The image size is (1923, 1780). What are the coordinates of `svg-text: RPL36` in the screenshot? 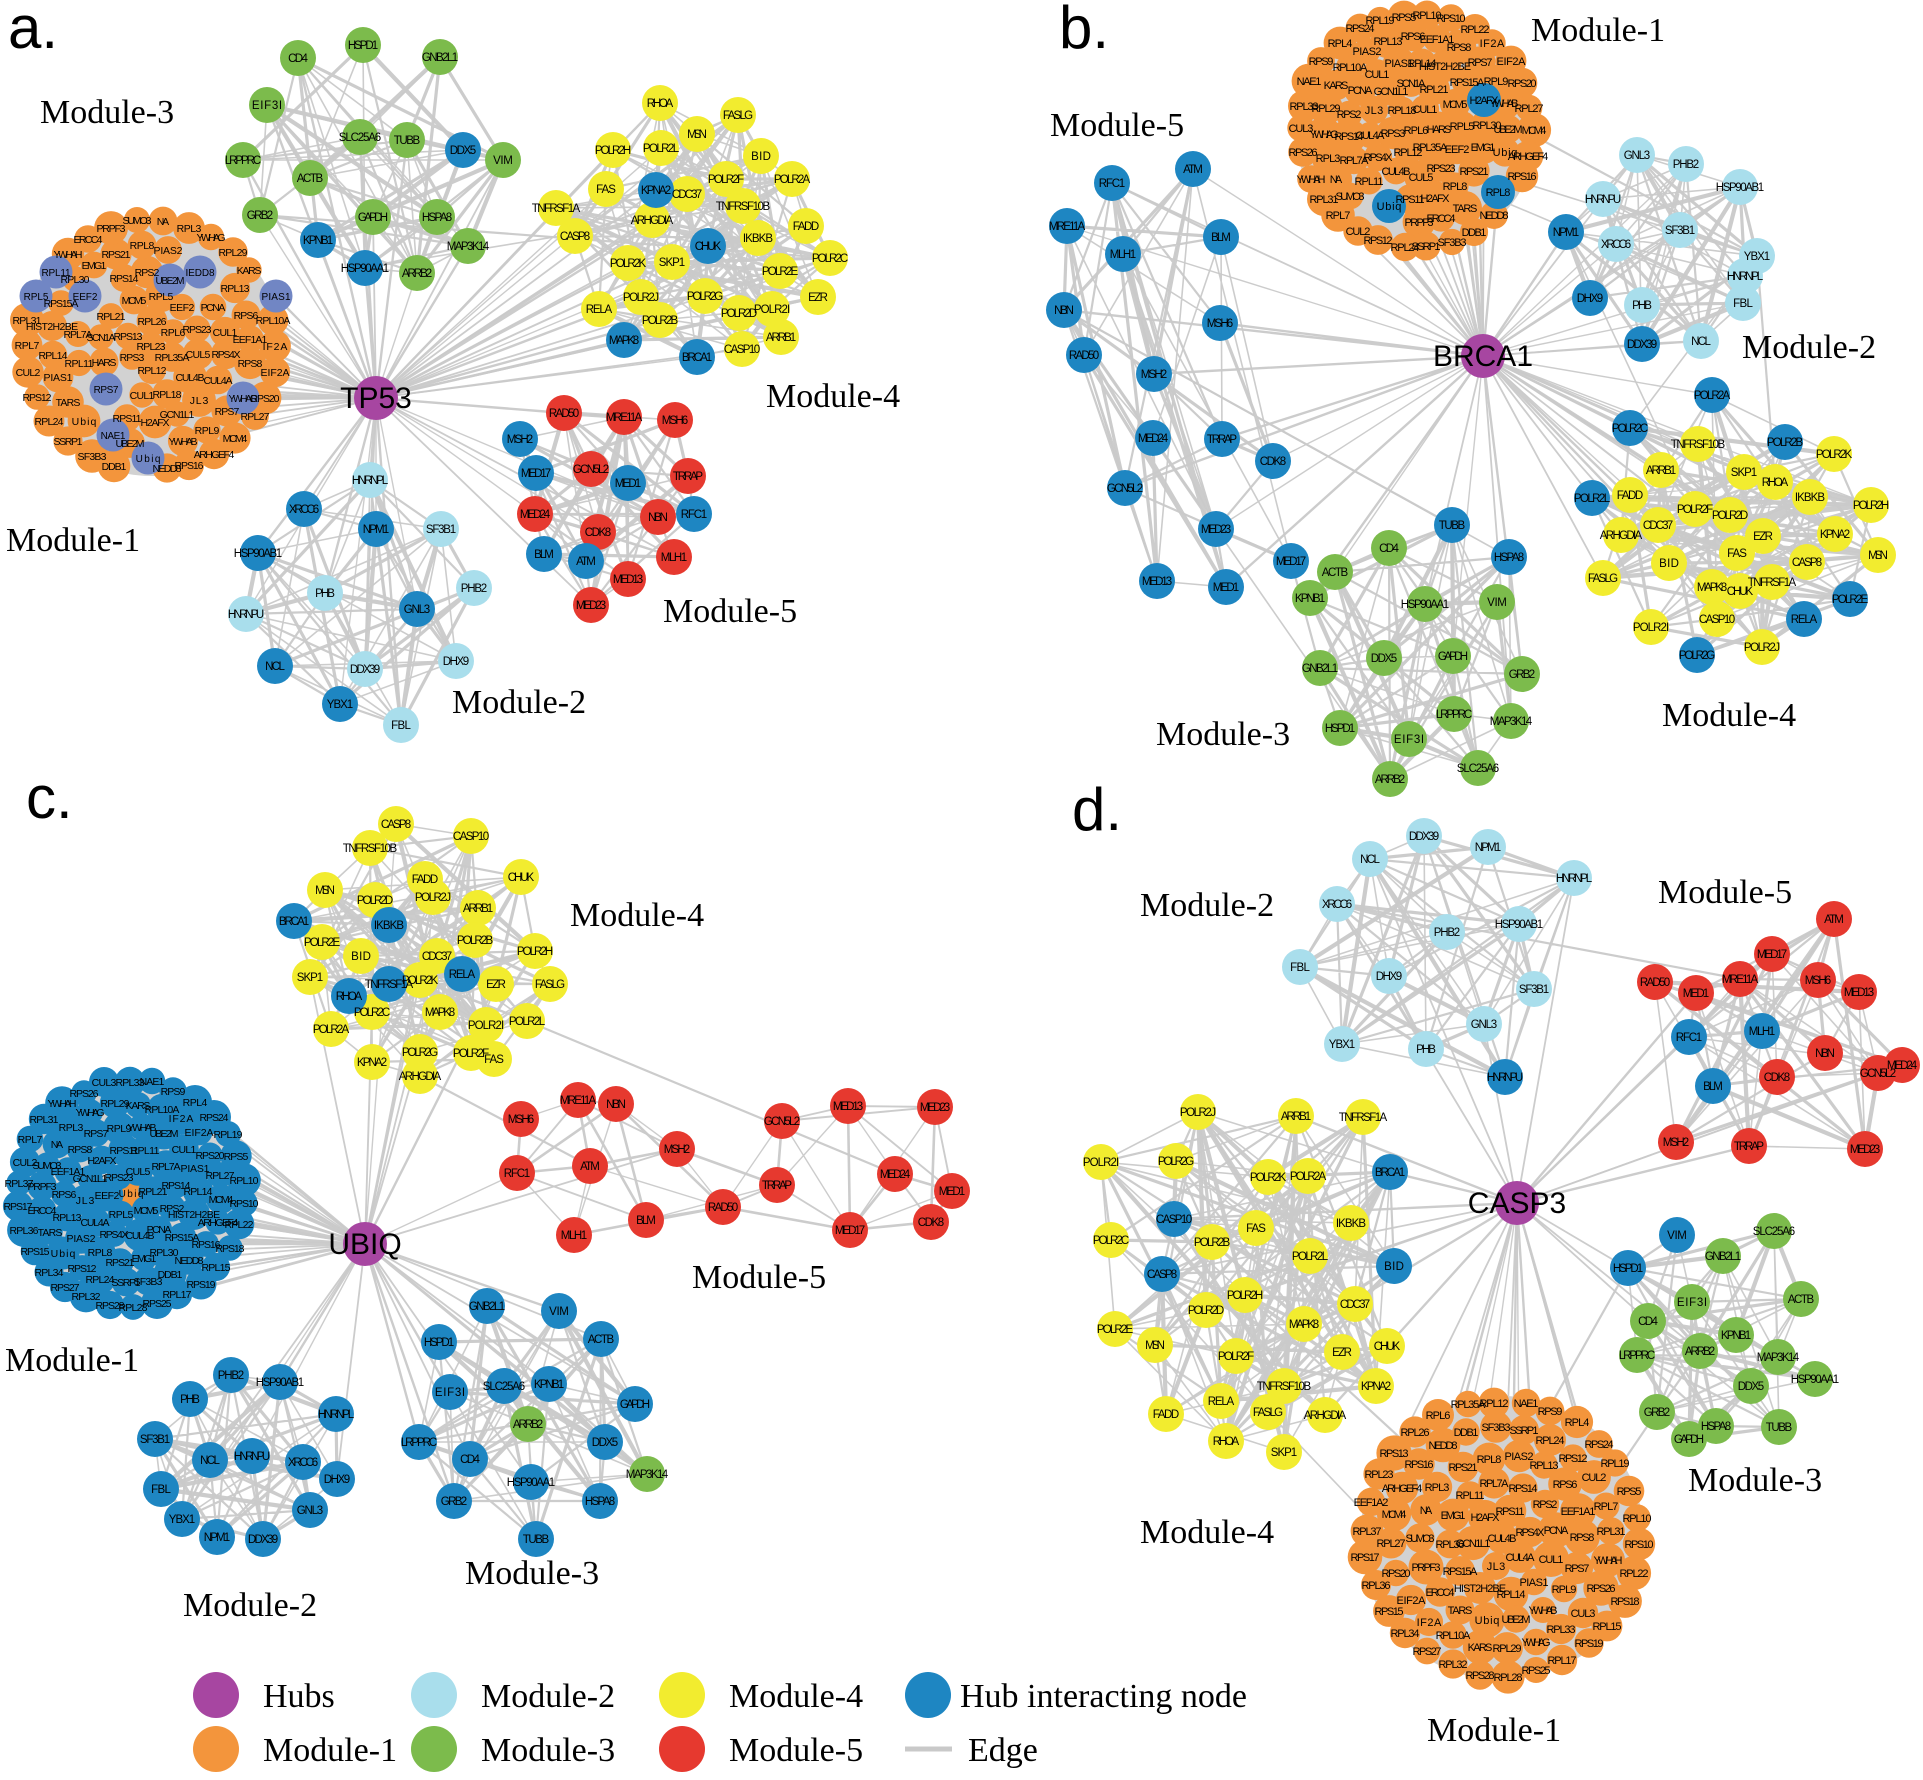 It's located at (1376, 1586).